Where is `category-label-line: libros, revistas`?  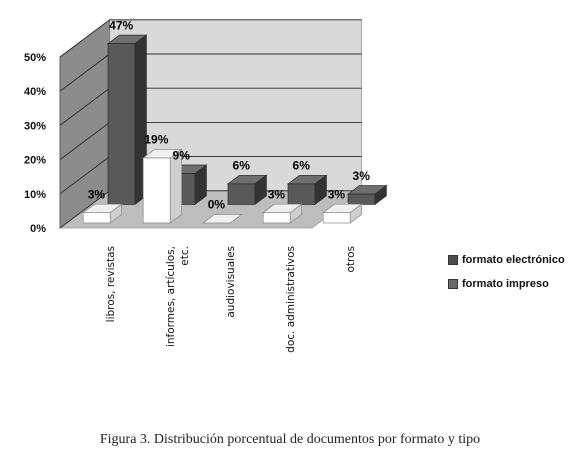
category-label-line: libros, revistas is located at coordinates (111, 284).